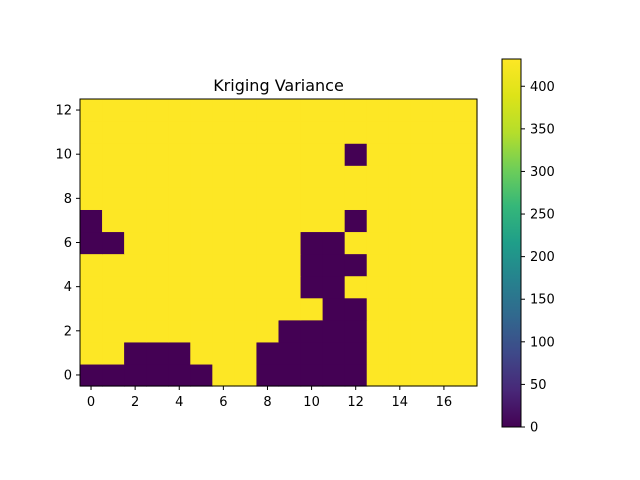  I want to click on y-tick-label: 8, so click(68, 199).